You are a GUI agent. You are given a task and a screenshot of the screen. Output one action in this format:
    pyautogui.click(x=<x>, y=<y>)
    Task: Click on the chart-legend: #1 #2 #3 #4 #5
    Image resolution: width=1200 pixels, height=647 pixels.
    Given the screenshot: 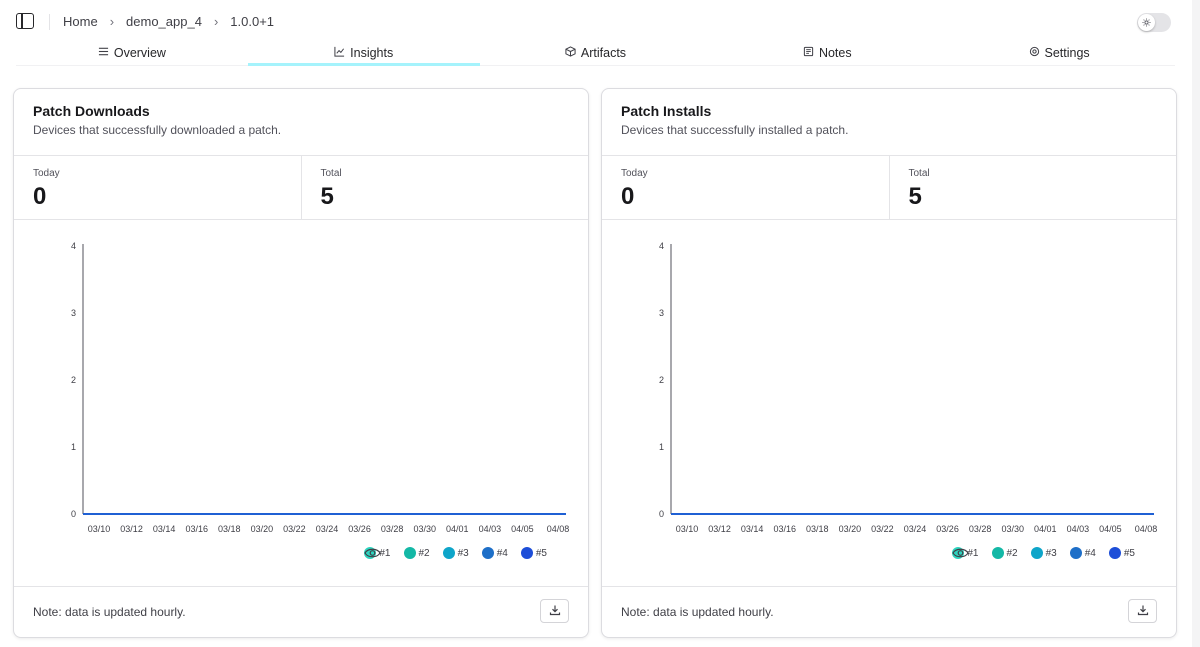 What is the action you would take?
    pyautogui.click(x=1052, y=553)
    